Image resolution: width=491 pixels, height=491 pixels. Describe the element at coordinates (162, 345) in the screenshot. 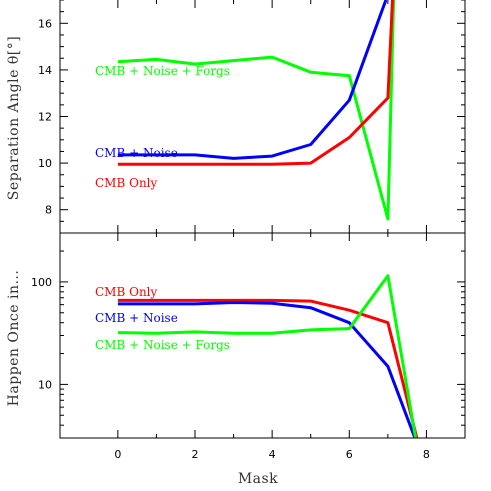

I see `bottom-legend-label-cmb-noise-forgs: CMB + Noise + Forgs` at that location.